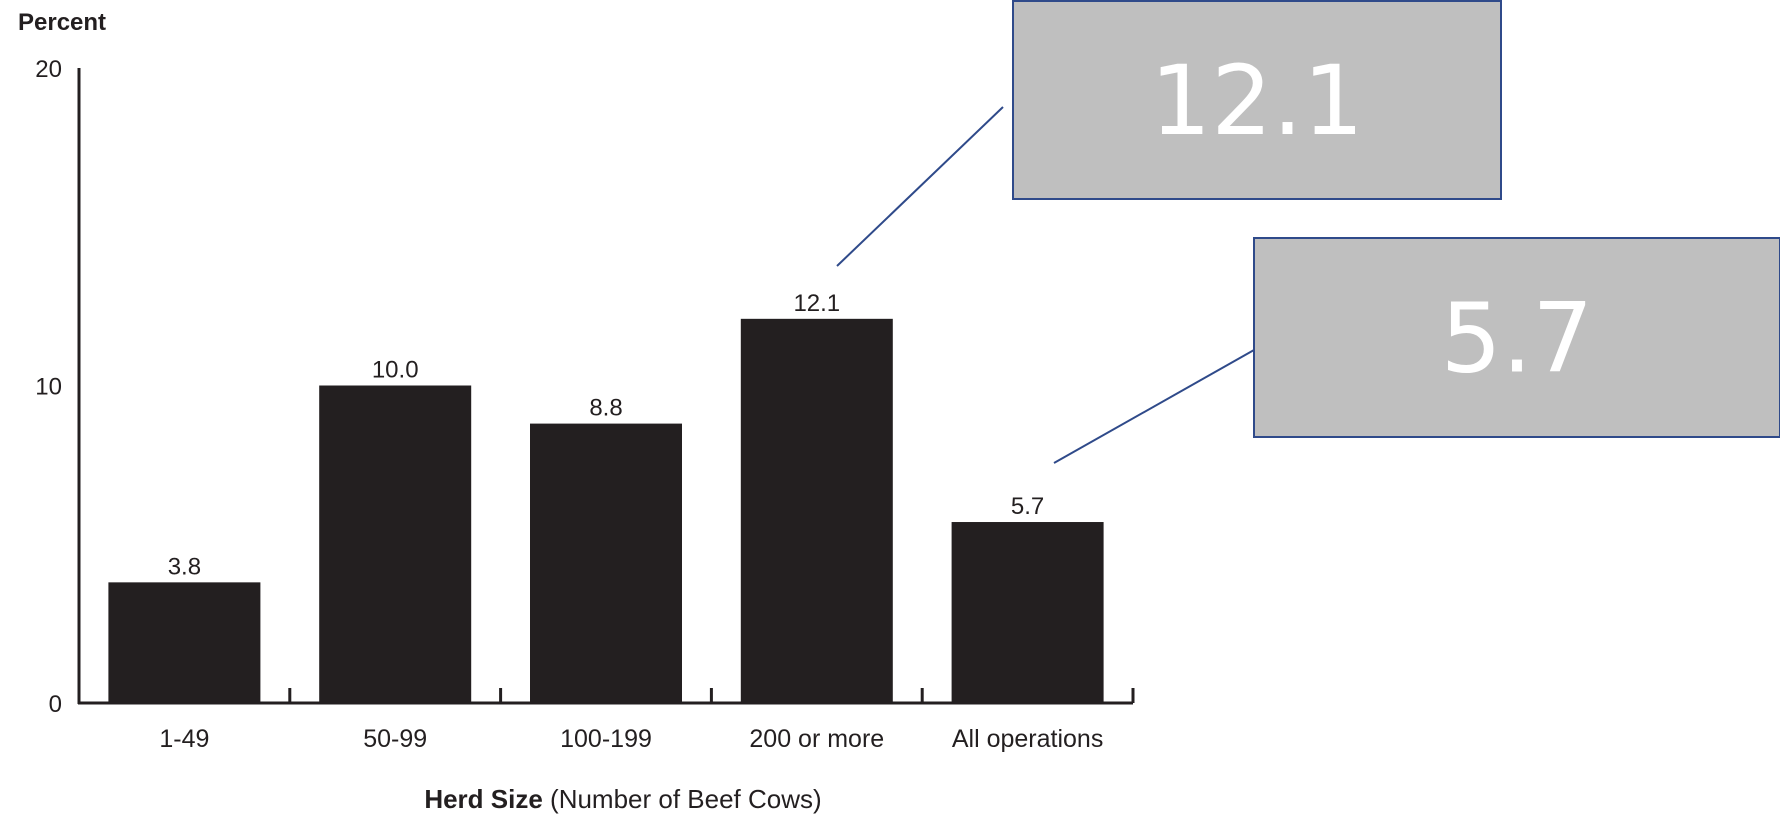 This screenshot has width=1780, height=815. What do you see at coordinates (48, 69) in the screenshot?
I see `y-tick-label: 20` at bounding box center [48, 69].